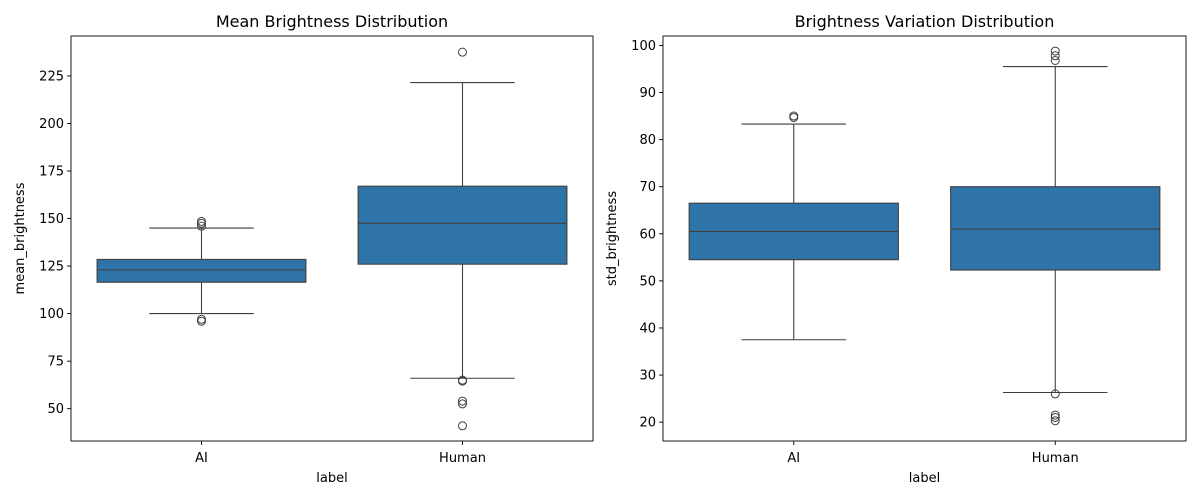 The image size is (1200, 500). Describe the element at coordinates (647, 376) in the screenshot. I see `y-tick-label: 30` at that location.